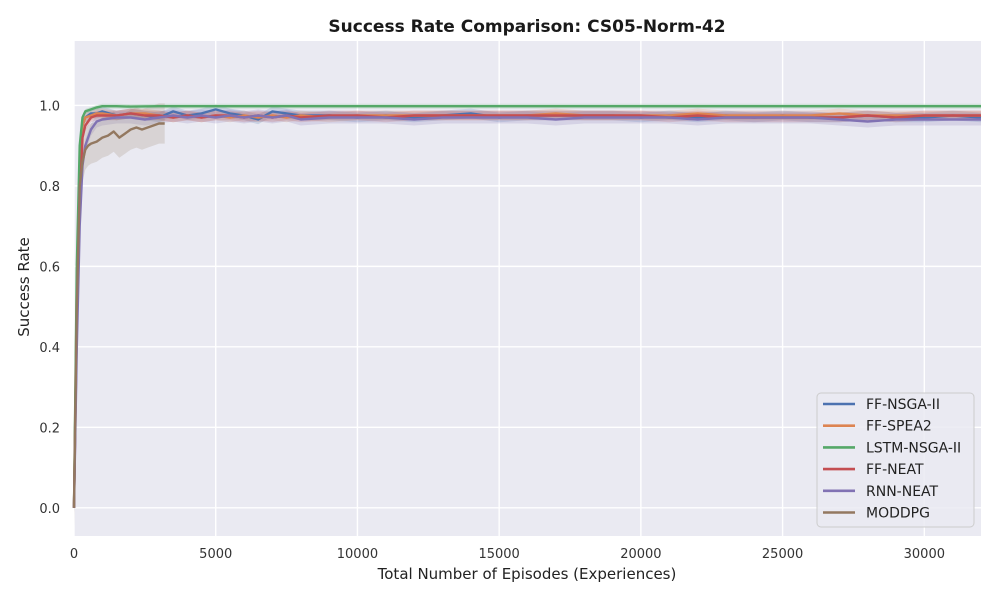  Describe the element at coordinates (895, 470) in the screenshot. I see `legend-label: FF-NEAT` at that location.